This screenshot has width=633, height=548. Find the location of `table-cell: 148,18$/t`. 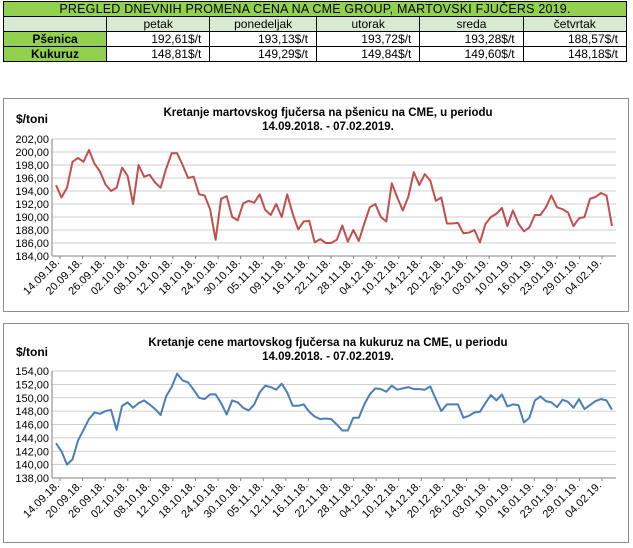

table-cell: 148,18$/t is located at coordinates (575, 54).